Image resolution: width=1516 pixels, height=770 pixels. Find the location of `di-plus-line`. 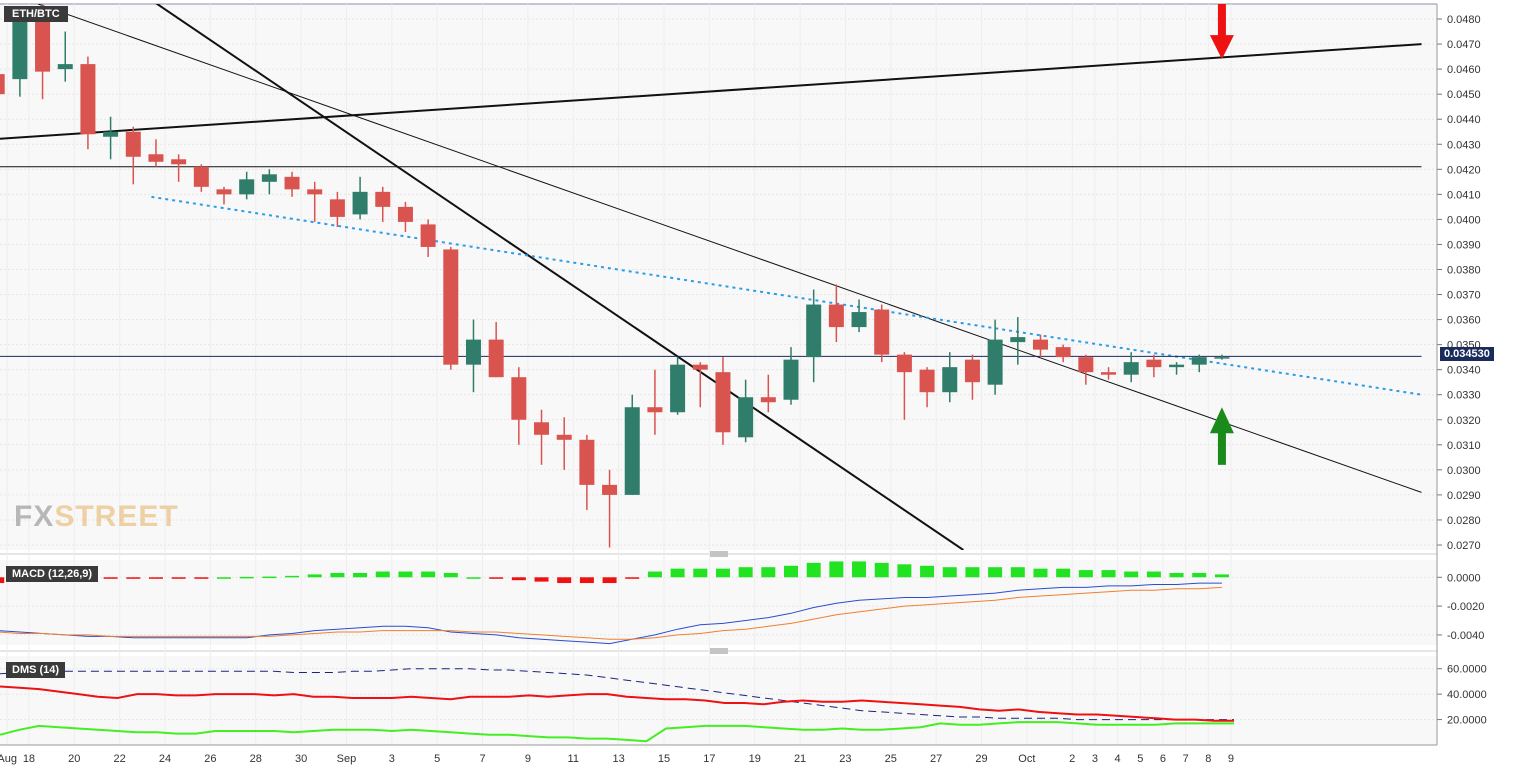

di-plus-line is located at coordinates (617, 732).